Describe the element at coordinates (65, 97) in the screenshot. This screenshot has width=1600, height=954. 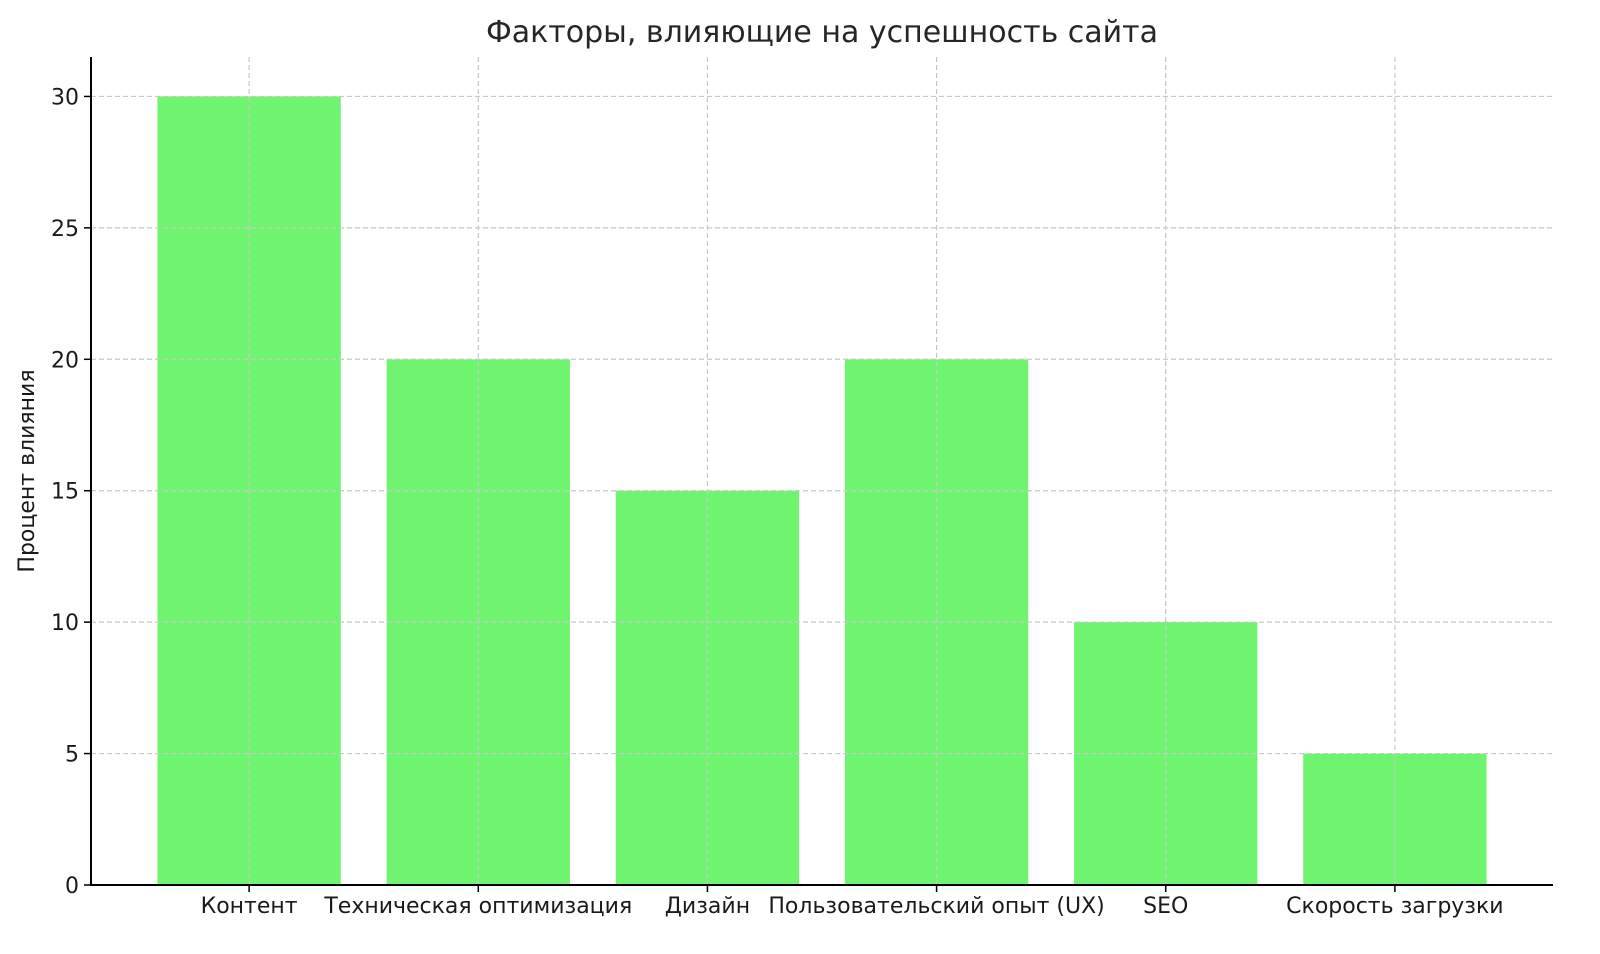
I see `y-tick-label: 30` at that location.